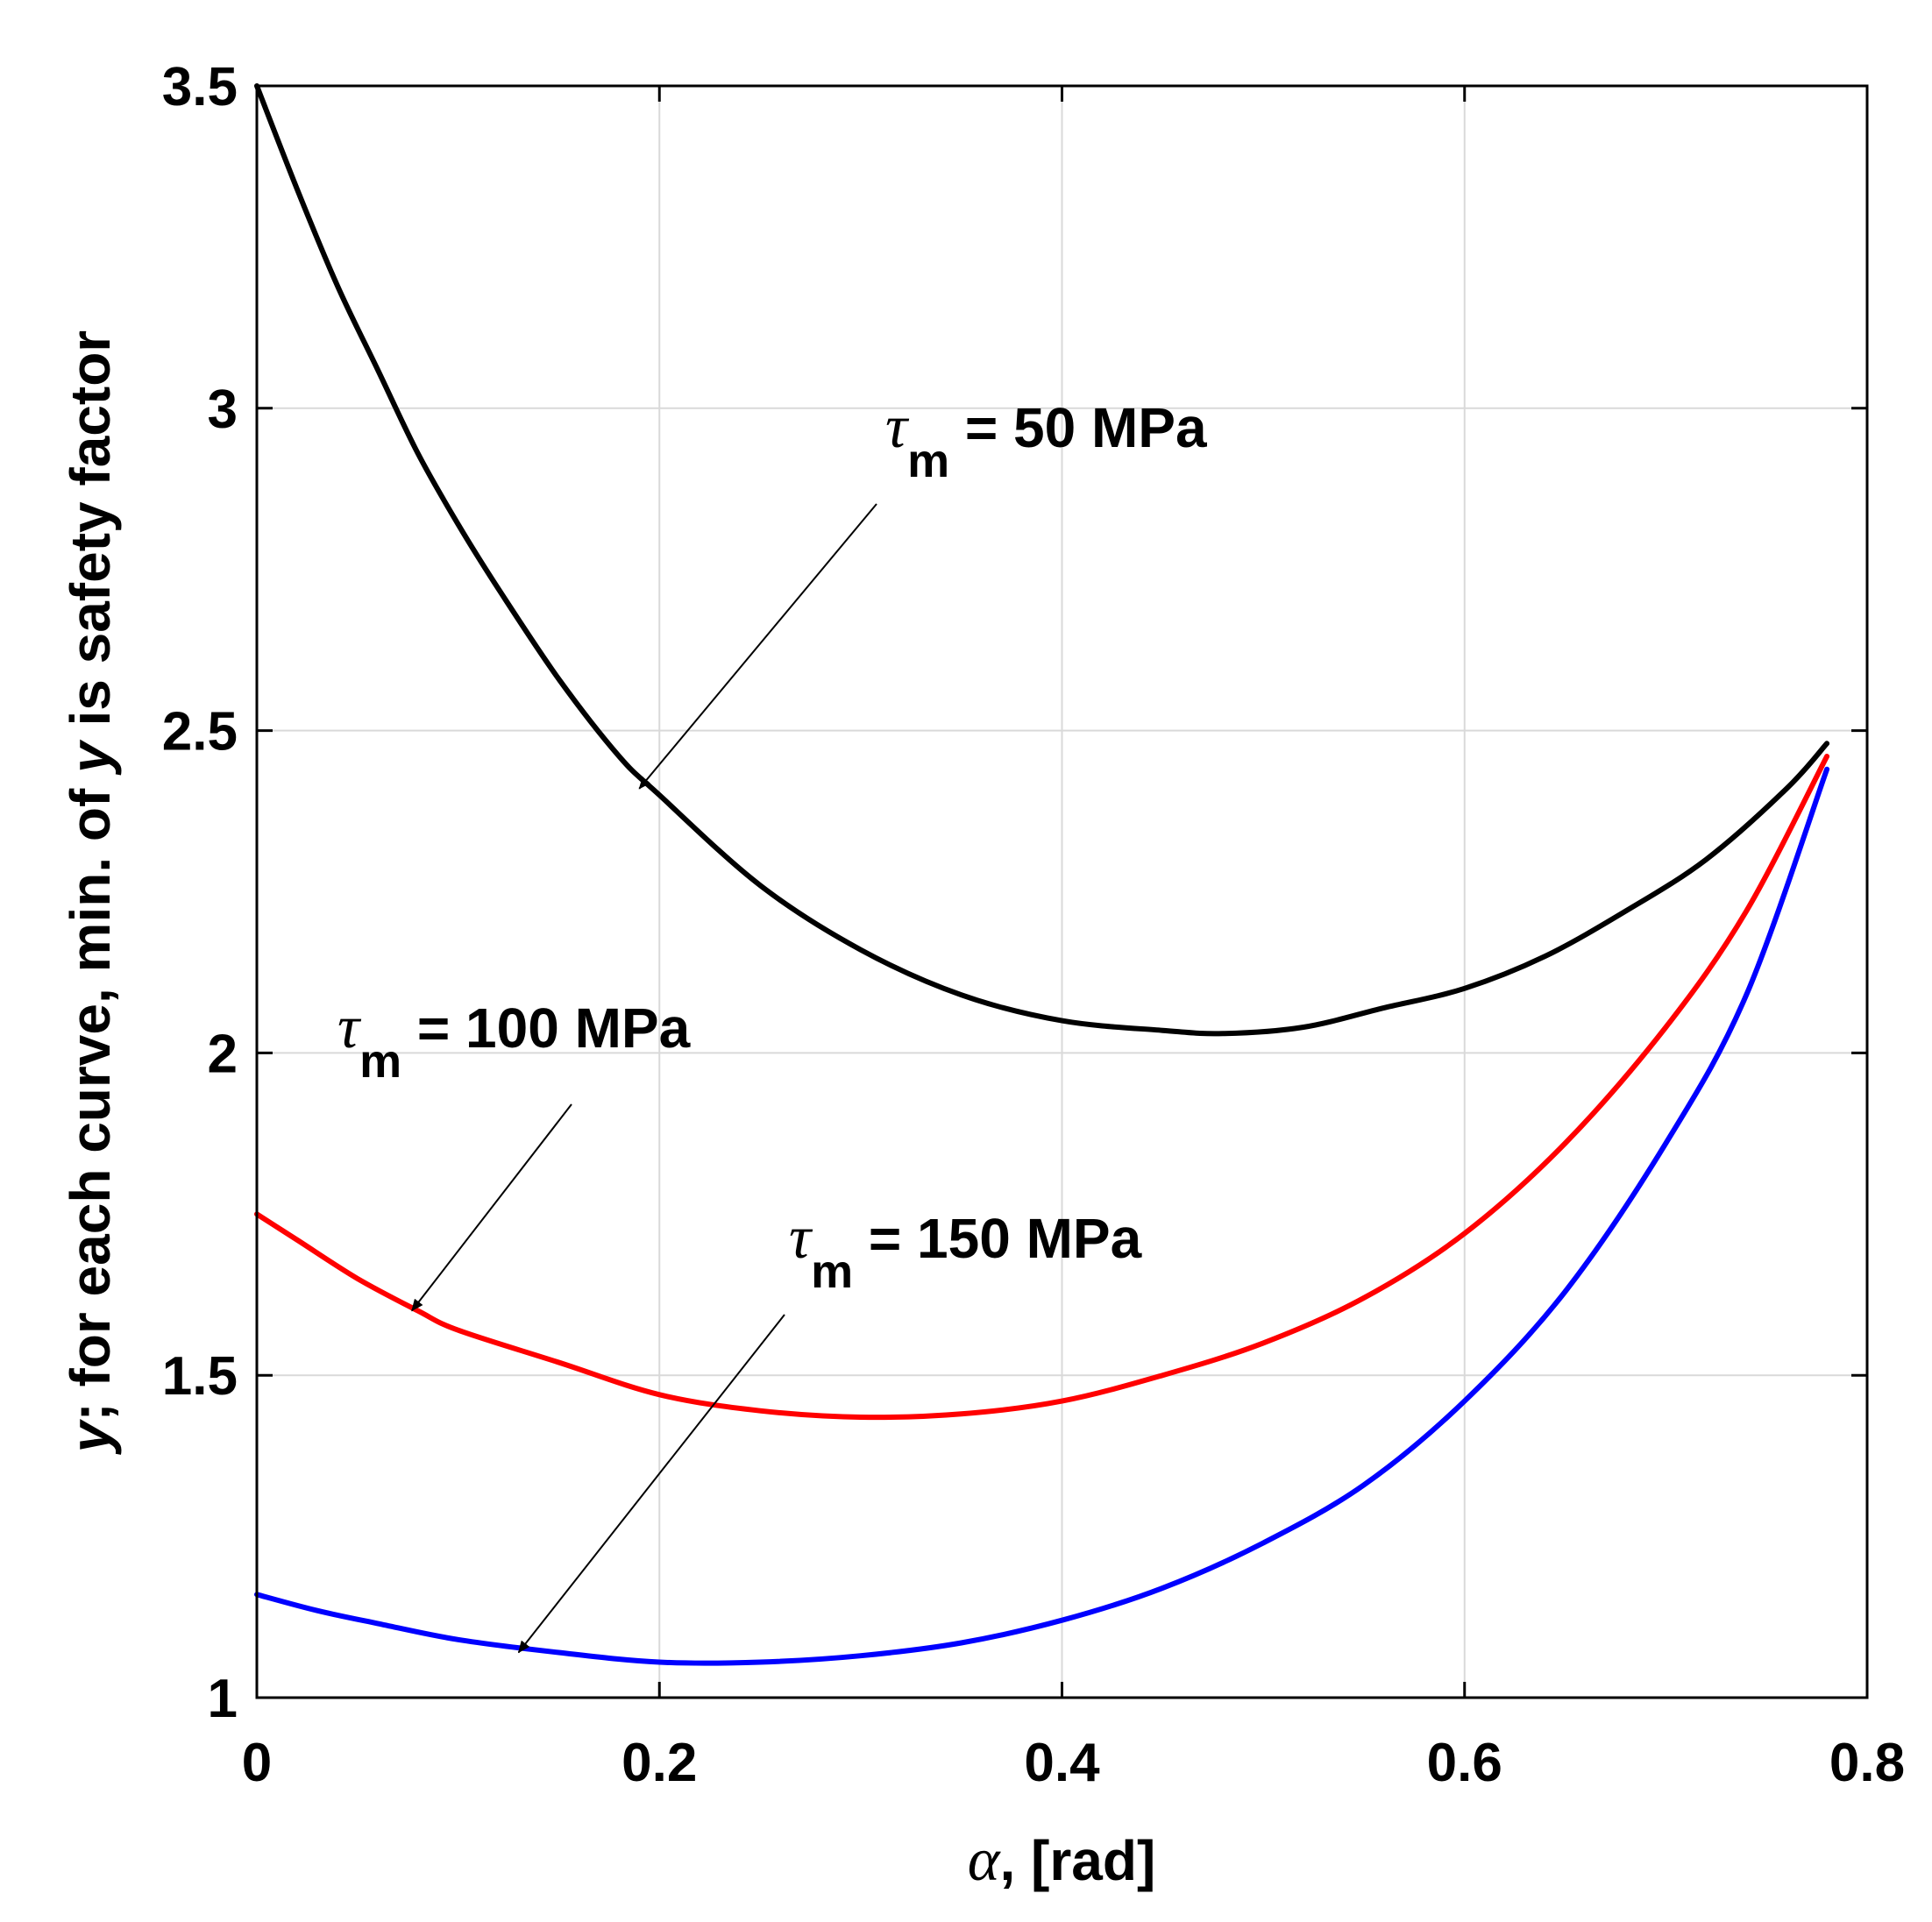 The width and height of the screenshot is (1932, 1922). I want to click on annotation-text: = 100 MPa, so click(546, 1028).